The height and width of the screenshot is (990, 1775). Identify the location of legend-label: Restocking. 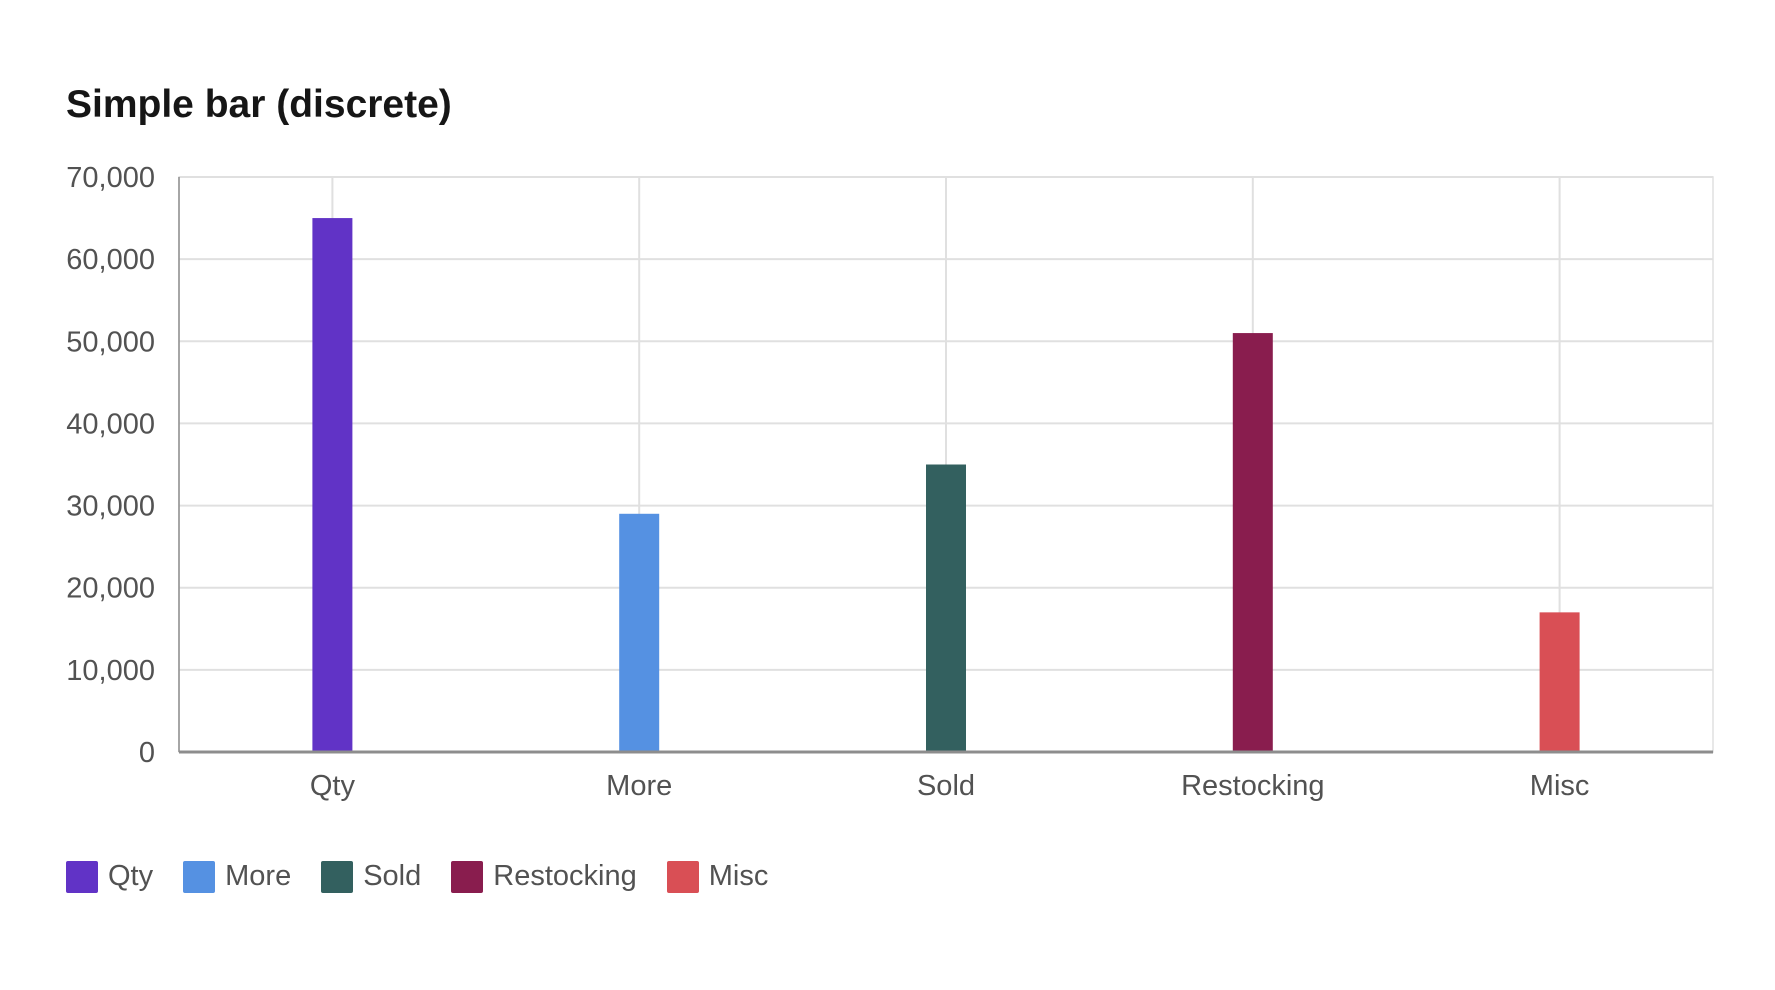
(565, 876).